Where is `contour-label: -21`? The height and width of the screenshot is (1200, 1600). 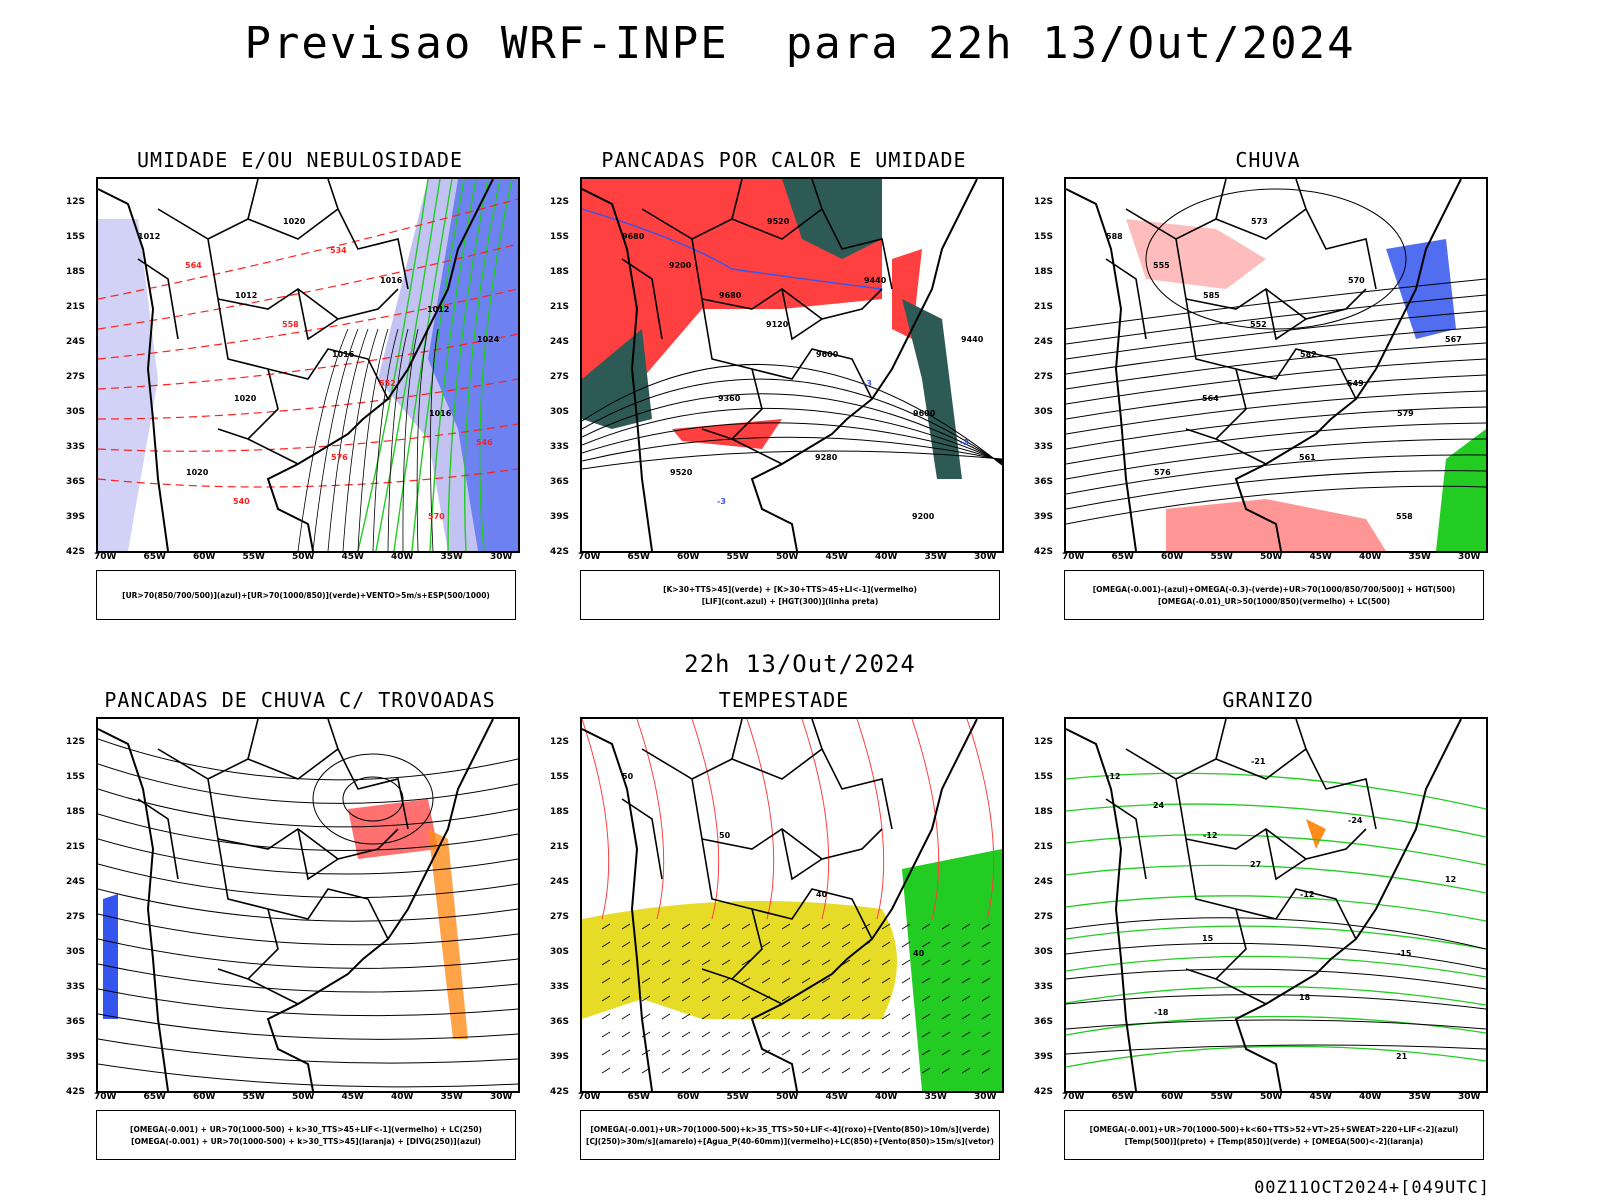
contour-label: -21 is located at coordinates (1258, 761).